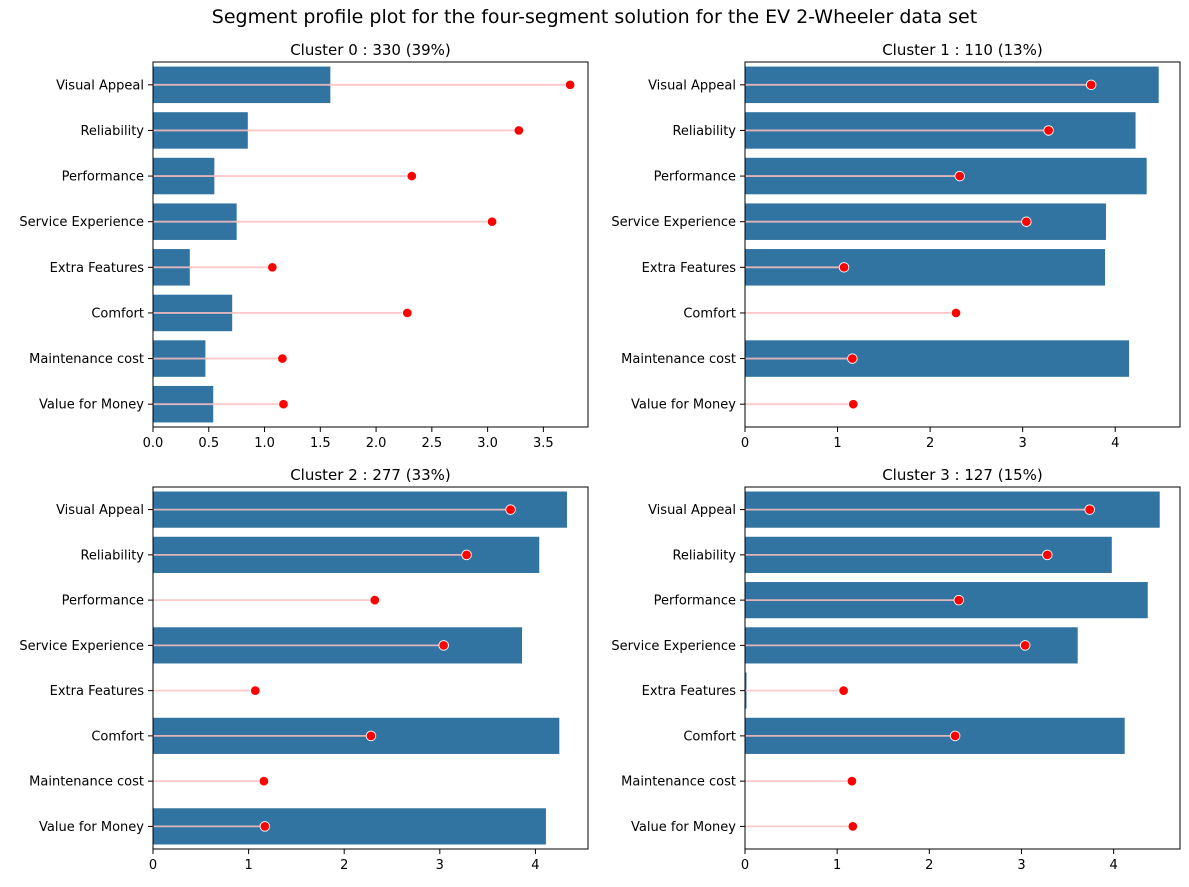 This screenshot has height=887, width=1189. What do you see at coordinates (673, 222) in the screenshot?
I see `cluster-1-ytick-label: Service Experience` at bounding box center [673, 222].